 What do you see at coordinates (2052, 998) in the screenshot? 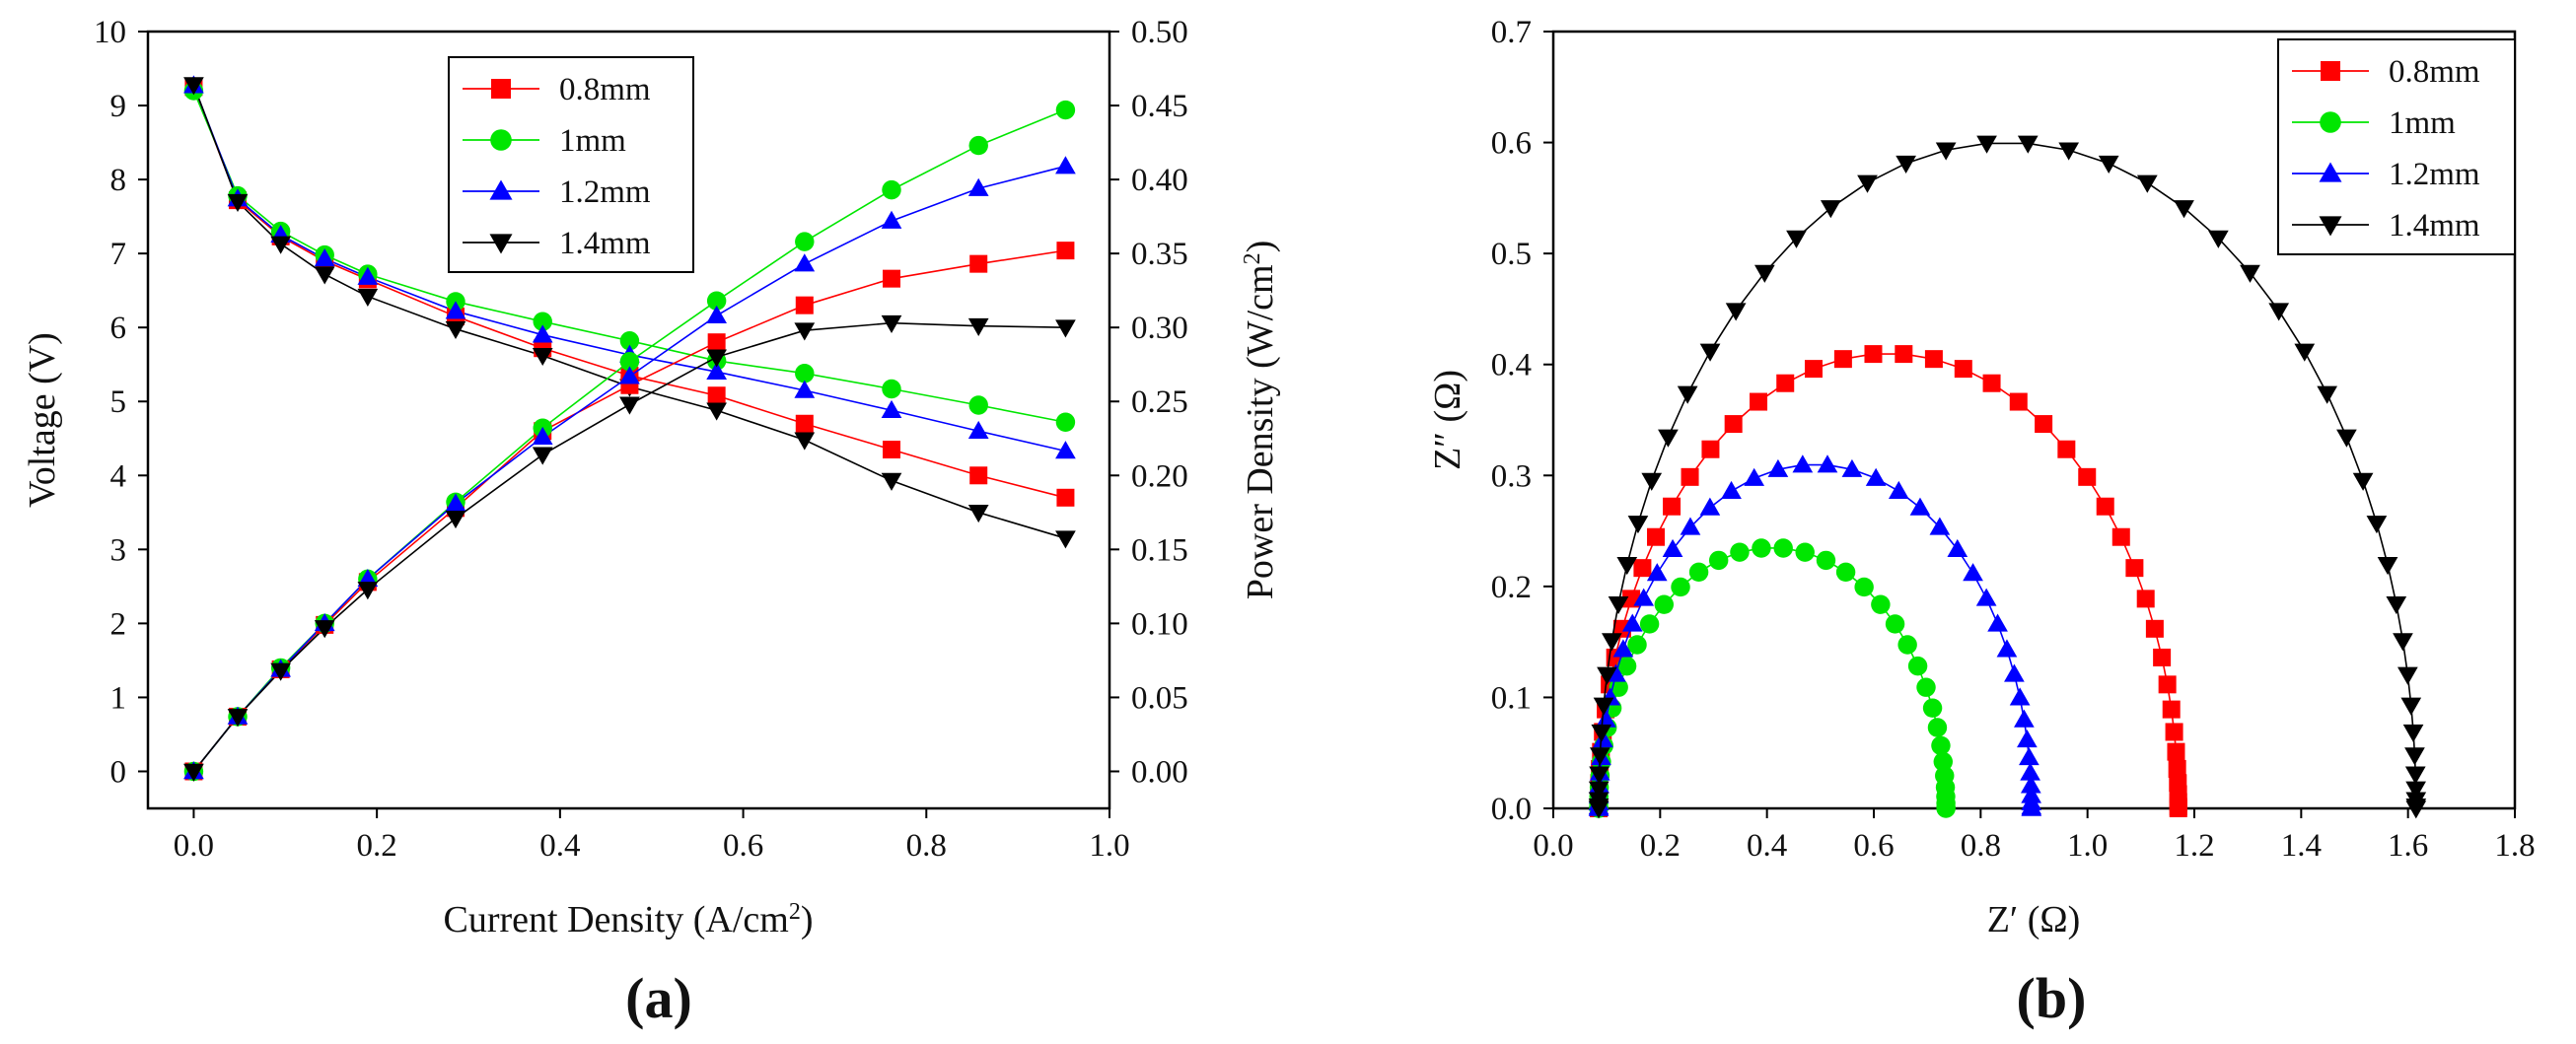
I see `chart-b-panel-label: (b)` at bounding box center [2052, 998].